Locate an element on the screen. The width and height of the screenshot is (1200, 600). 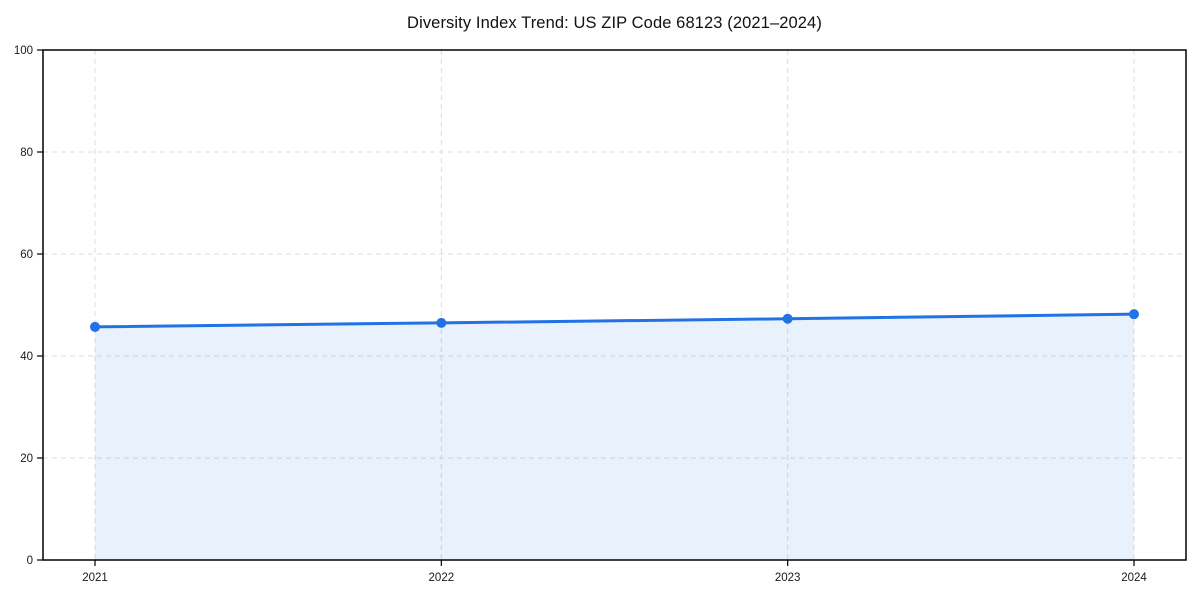
y-tick-label: 100 is located at coordinates (23, 51).